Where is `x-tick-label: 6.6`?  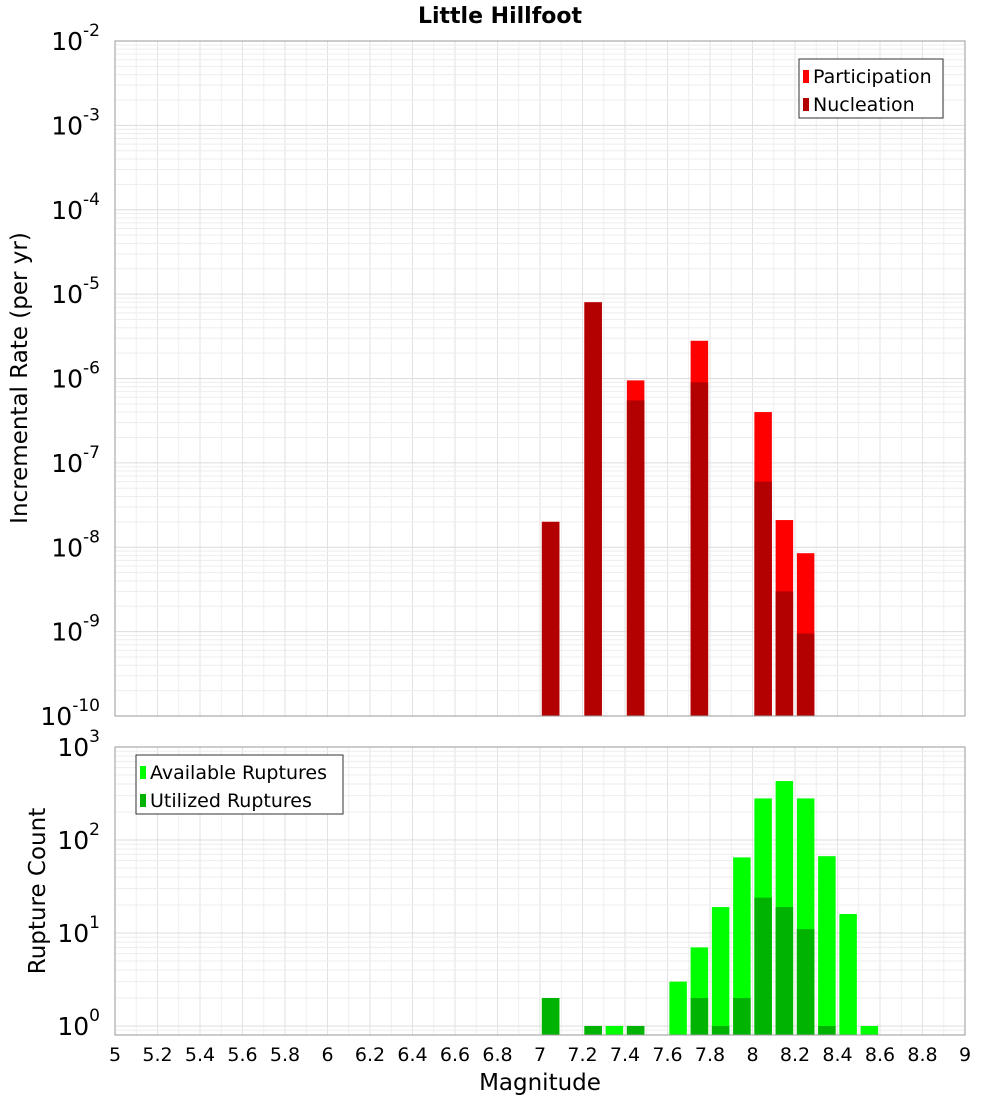
x-tick-label: 6.6 is located at coordinates (455, 1055).